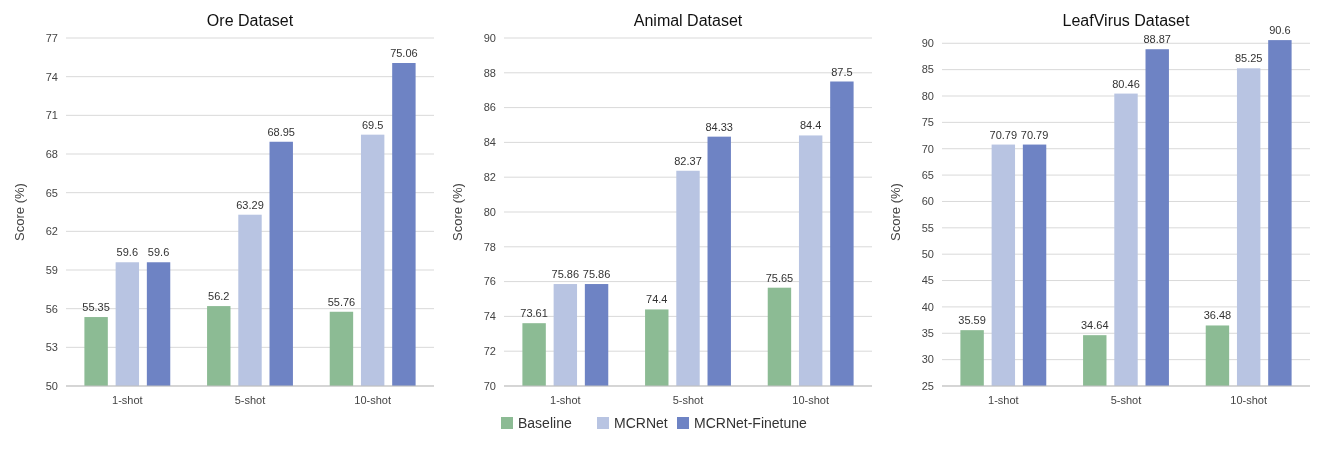 This screenshot has height=450, width=1336. I want to click on y-tick-label: 72, so click(489, 351).